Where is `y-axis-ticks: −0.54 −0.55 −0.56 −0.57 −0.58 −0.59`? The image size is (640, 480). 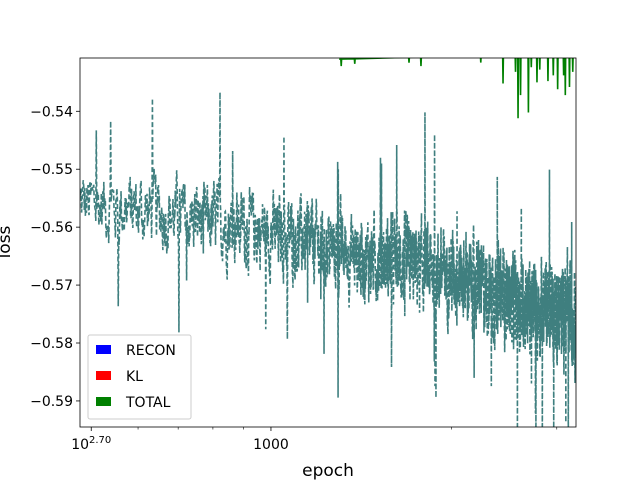 y-axis-ticks: −0.54 −0.55 −0.56 −0.57 −0.58 −0.59 is located at coordinates (55, 257).